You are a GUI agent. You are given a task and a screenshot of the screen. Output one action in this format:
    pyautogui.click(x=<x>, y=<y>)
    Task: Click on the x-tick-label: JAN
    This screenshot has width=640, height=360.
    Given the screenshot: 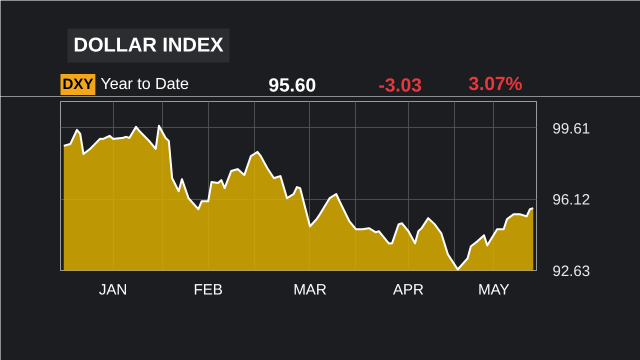 What is the action you would take?
    pyautogui.click(x=113, y=290)
    